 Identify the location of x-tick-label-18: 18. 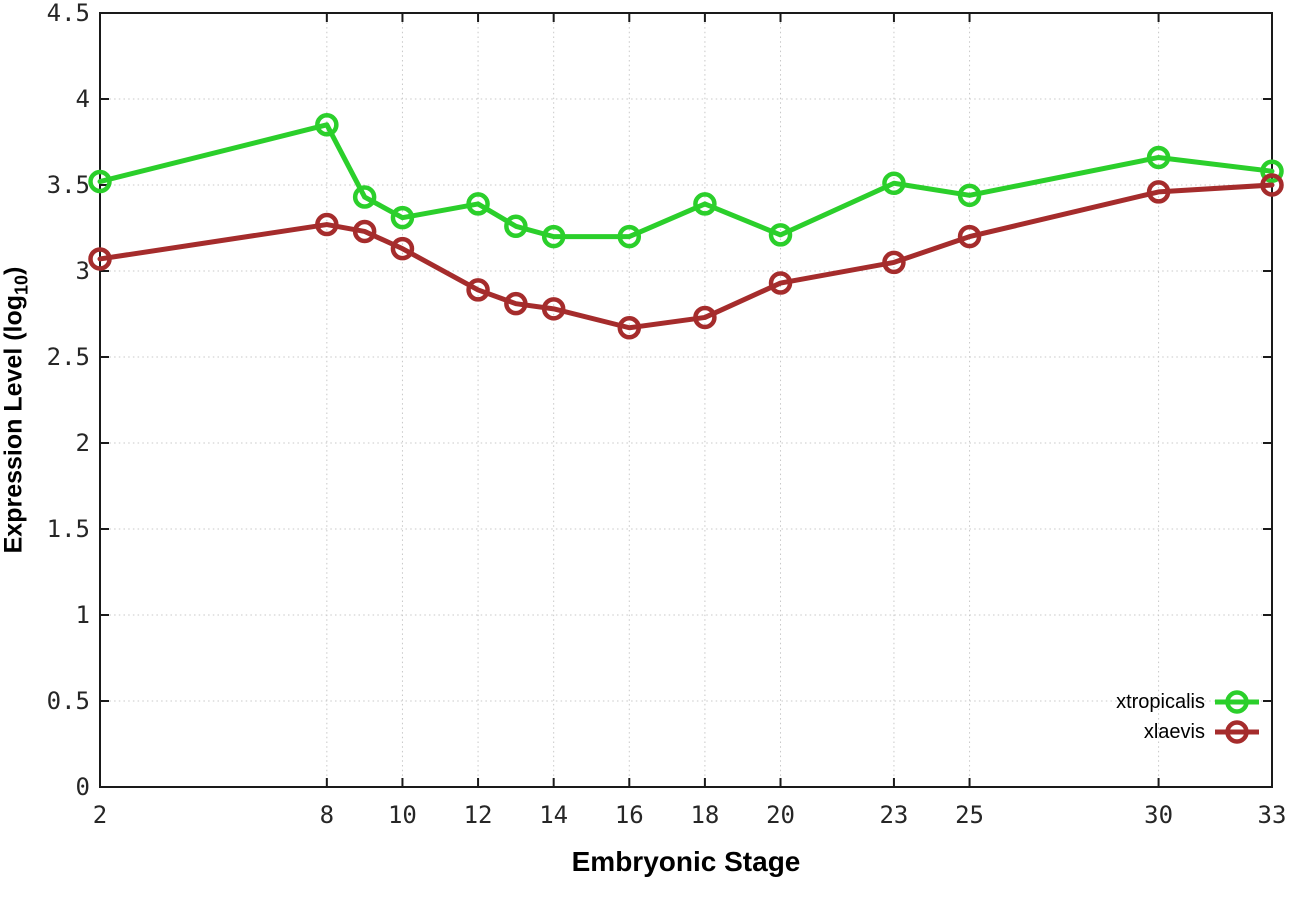
(704, 815).